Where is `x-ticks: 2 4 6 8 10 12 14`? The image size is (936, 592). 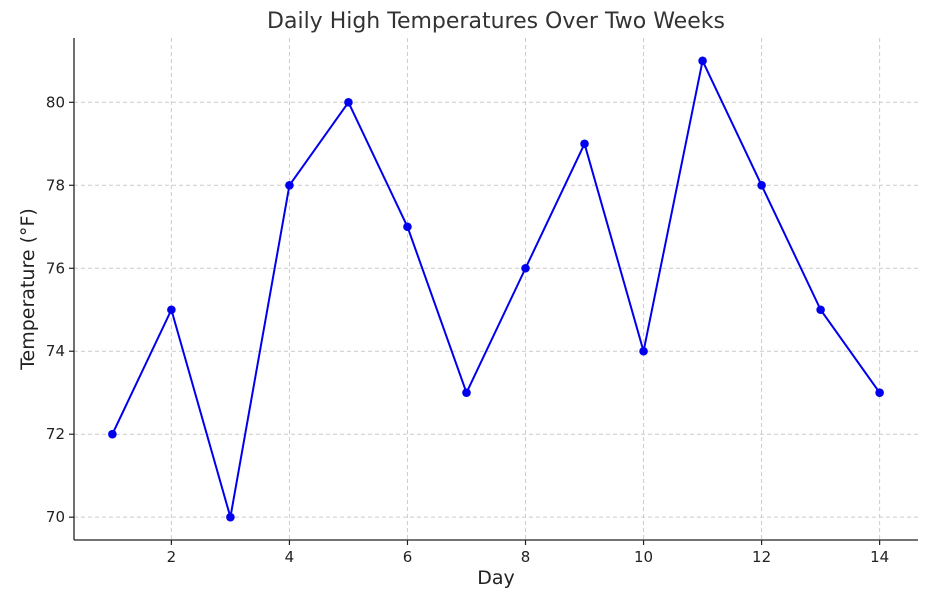
x-ticks: 2 4 6 8 10 12 14 is located at coordinates (528, 553).